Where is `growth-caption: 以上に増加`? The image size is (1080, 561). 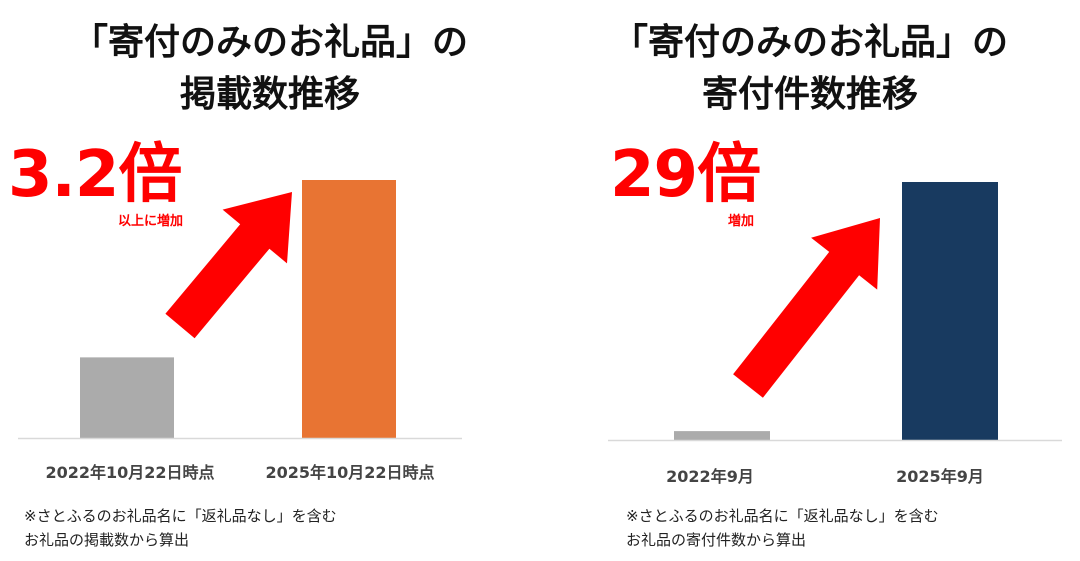
growth-caption: 以上に増加 is located at coordinates (151, 221).